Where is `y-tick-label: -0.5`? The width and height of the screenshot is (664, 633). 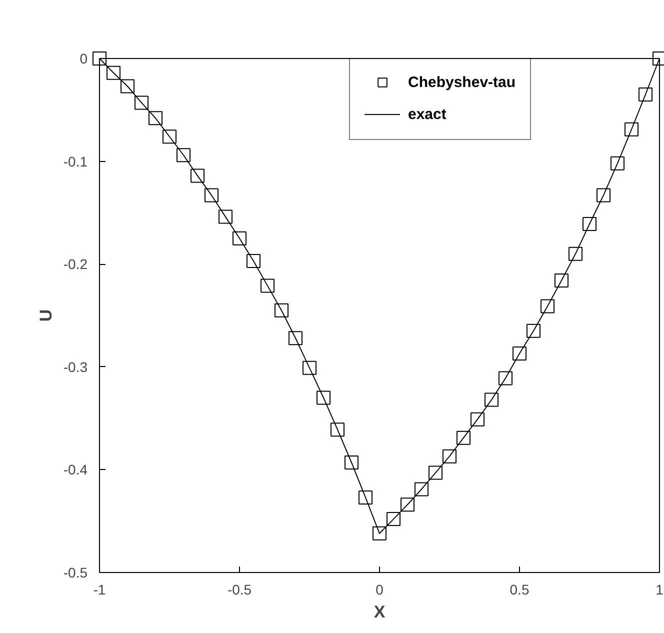 y-tick-label: -0.5 is located at coordinates (75, 572).